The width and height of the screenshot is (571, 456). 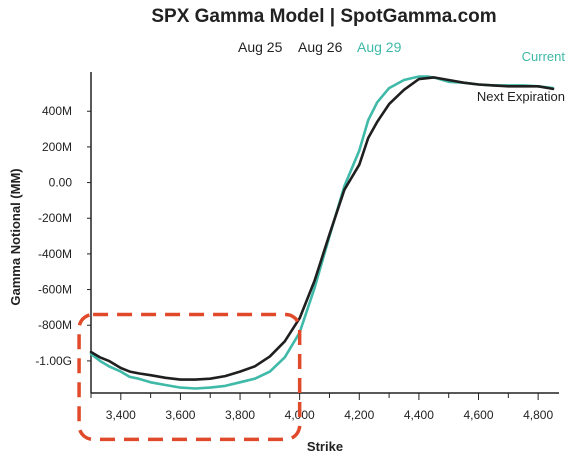 What do you see at coordinates (53, 361) in the screenshot?
I see `y-tick-label: -1.00G` at bounding box center [53, 361].